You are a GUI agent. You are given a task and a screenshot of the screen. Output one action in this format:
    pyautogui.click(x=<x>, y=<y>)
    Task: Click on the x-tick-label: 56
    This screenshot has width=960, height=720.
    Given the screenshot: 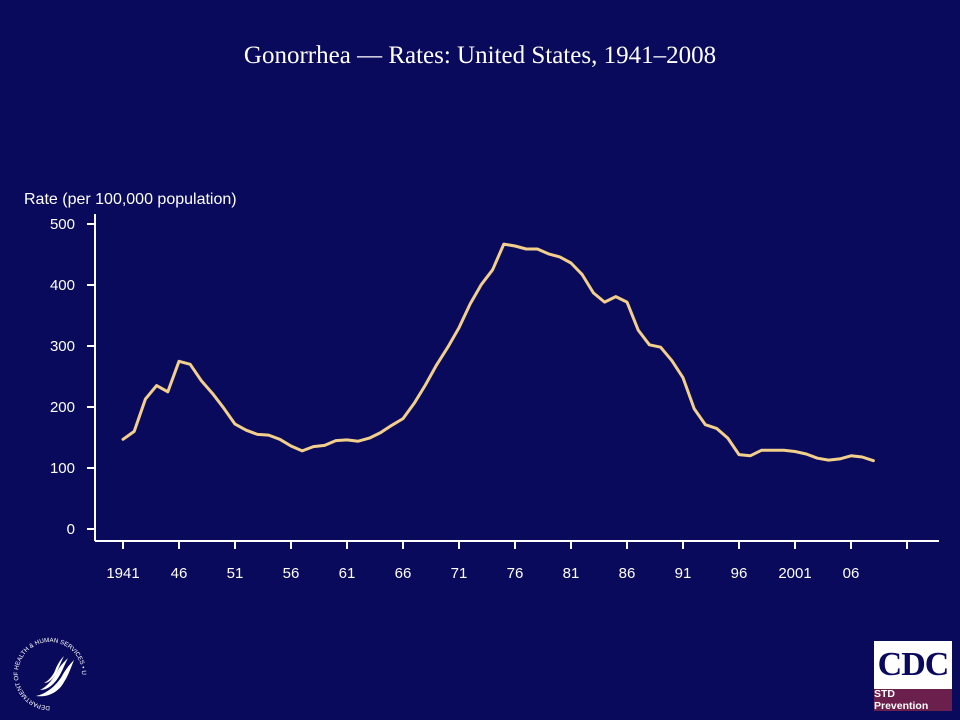 What is the action you would take?
    pyautogui.click(x=291, y=573)
    